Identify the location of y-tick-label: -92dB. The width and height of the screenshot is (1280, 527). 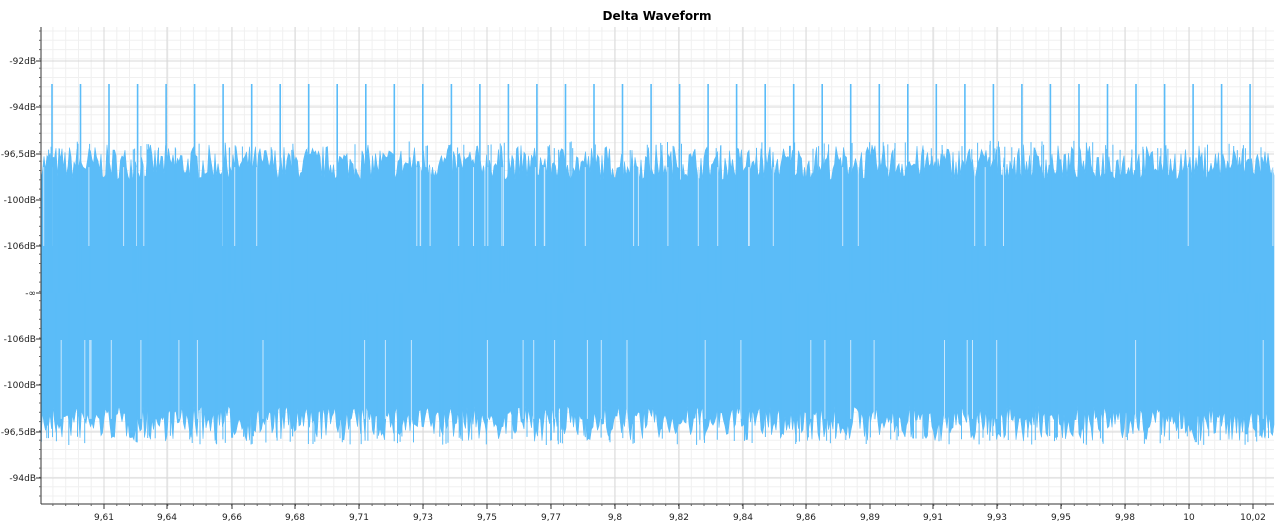
(22, 62).